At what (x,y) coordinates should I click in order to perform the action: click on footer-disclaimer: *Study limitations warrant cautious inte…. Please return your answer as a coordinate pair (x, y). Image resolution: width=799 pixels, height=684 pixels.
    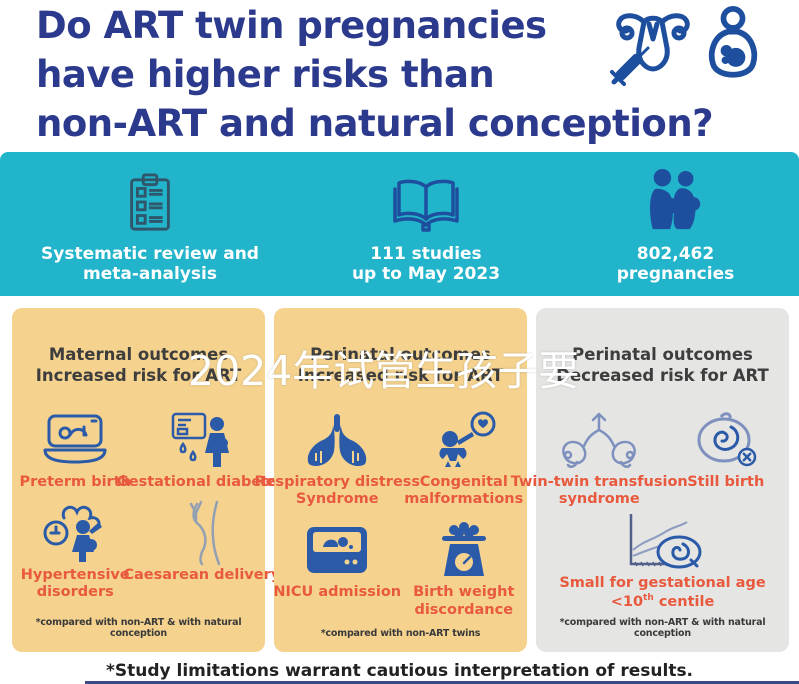
    Looking at the image, I should click on (399, 671).